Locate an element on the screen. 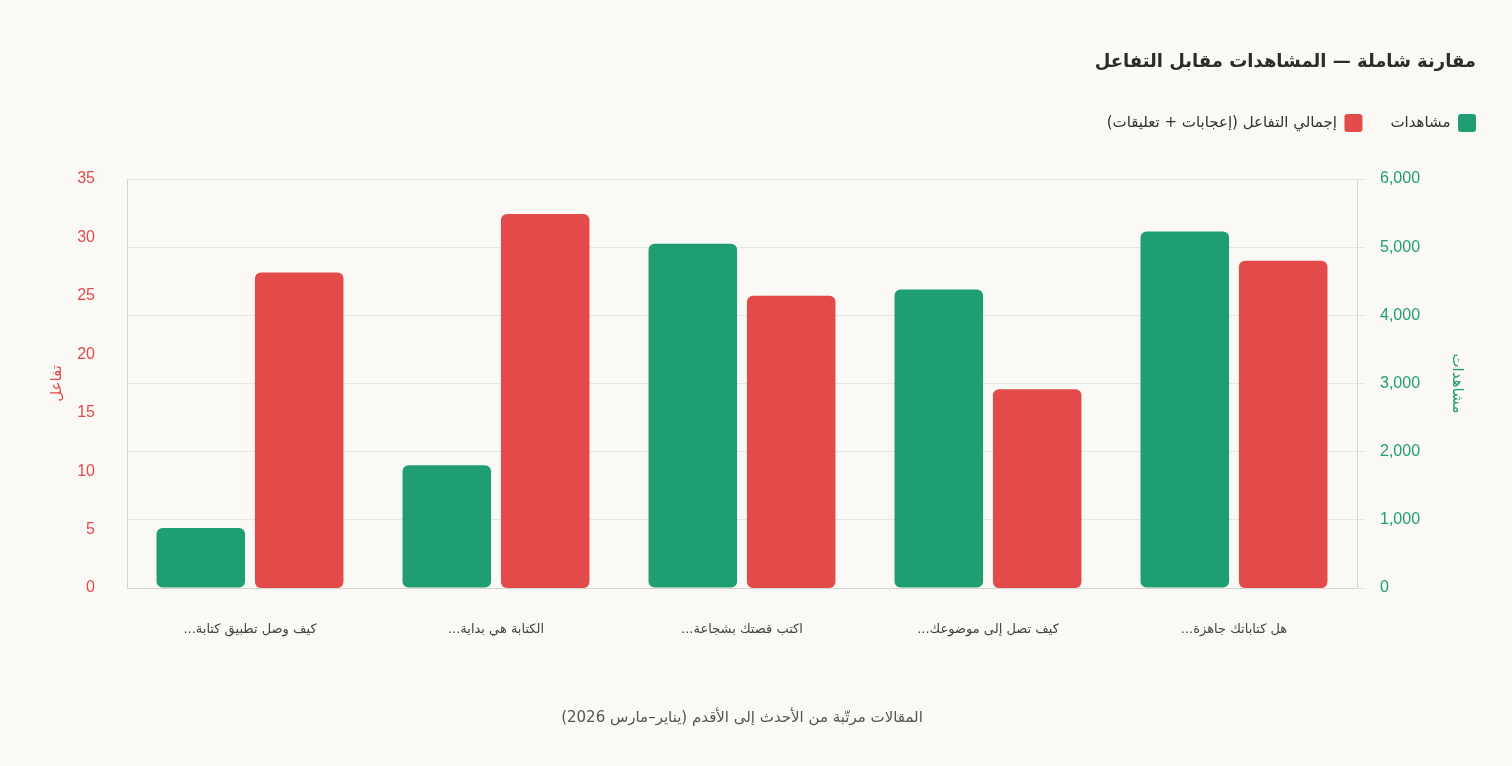 The width and height of the screenshot is (1512, 766). y2-tick-label: 1,000 is located at coordinates (1400, 519).